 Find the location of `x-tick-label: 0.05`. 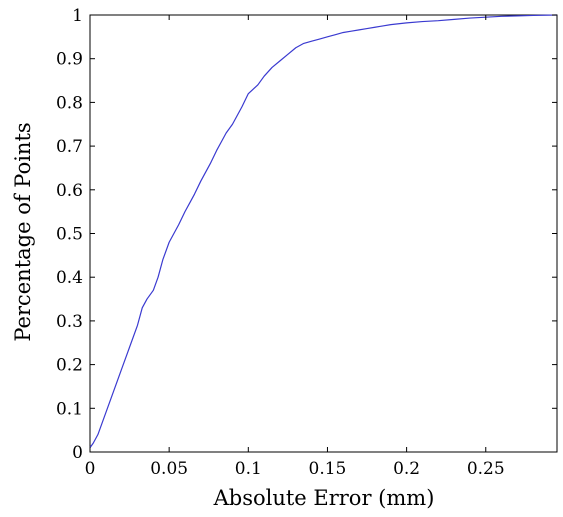

x-tick-label: 0.05 is located at coordinates (169, 469).